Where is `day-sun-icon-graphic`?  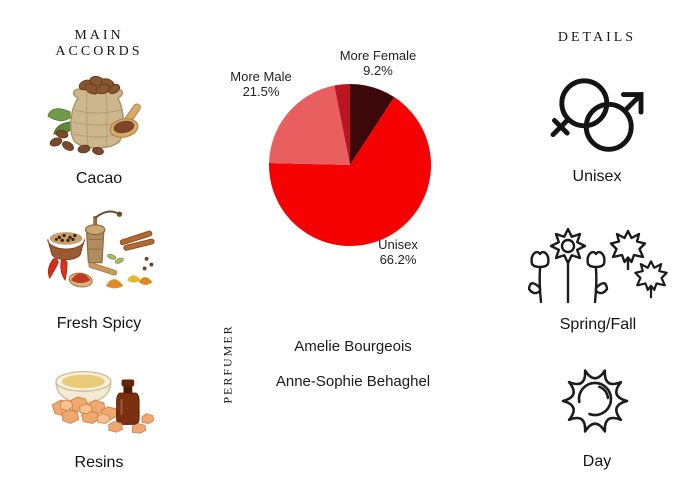 day-sun-icon-graphic is located at coordinates (595, 401).